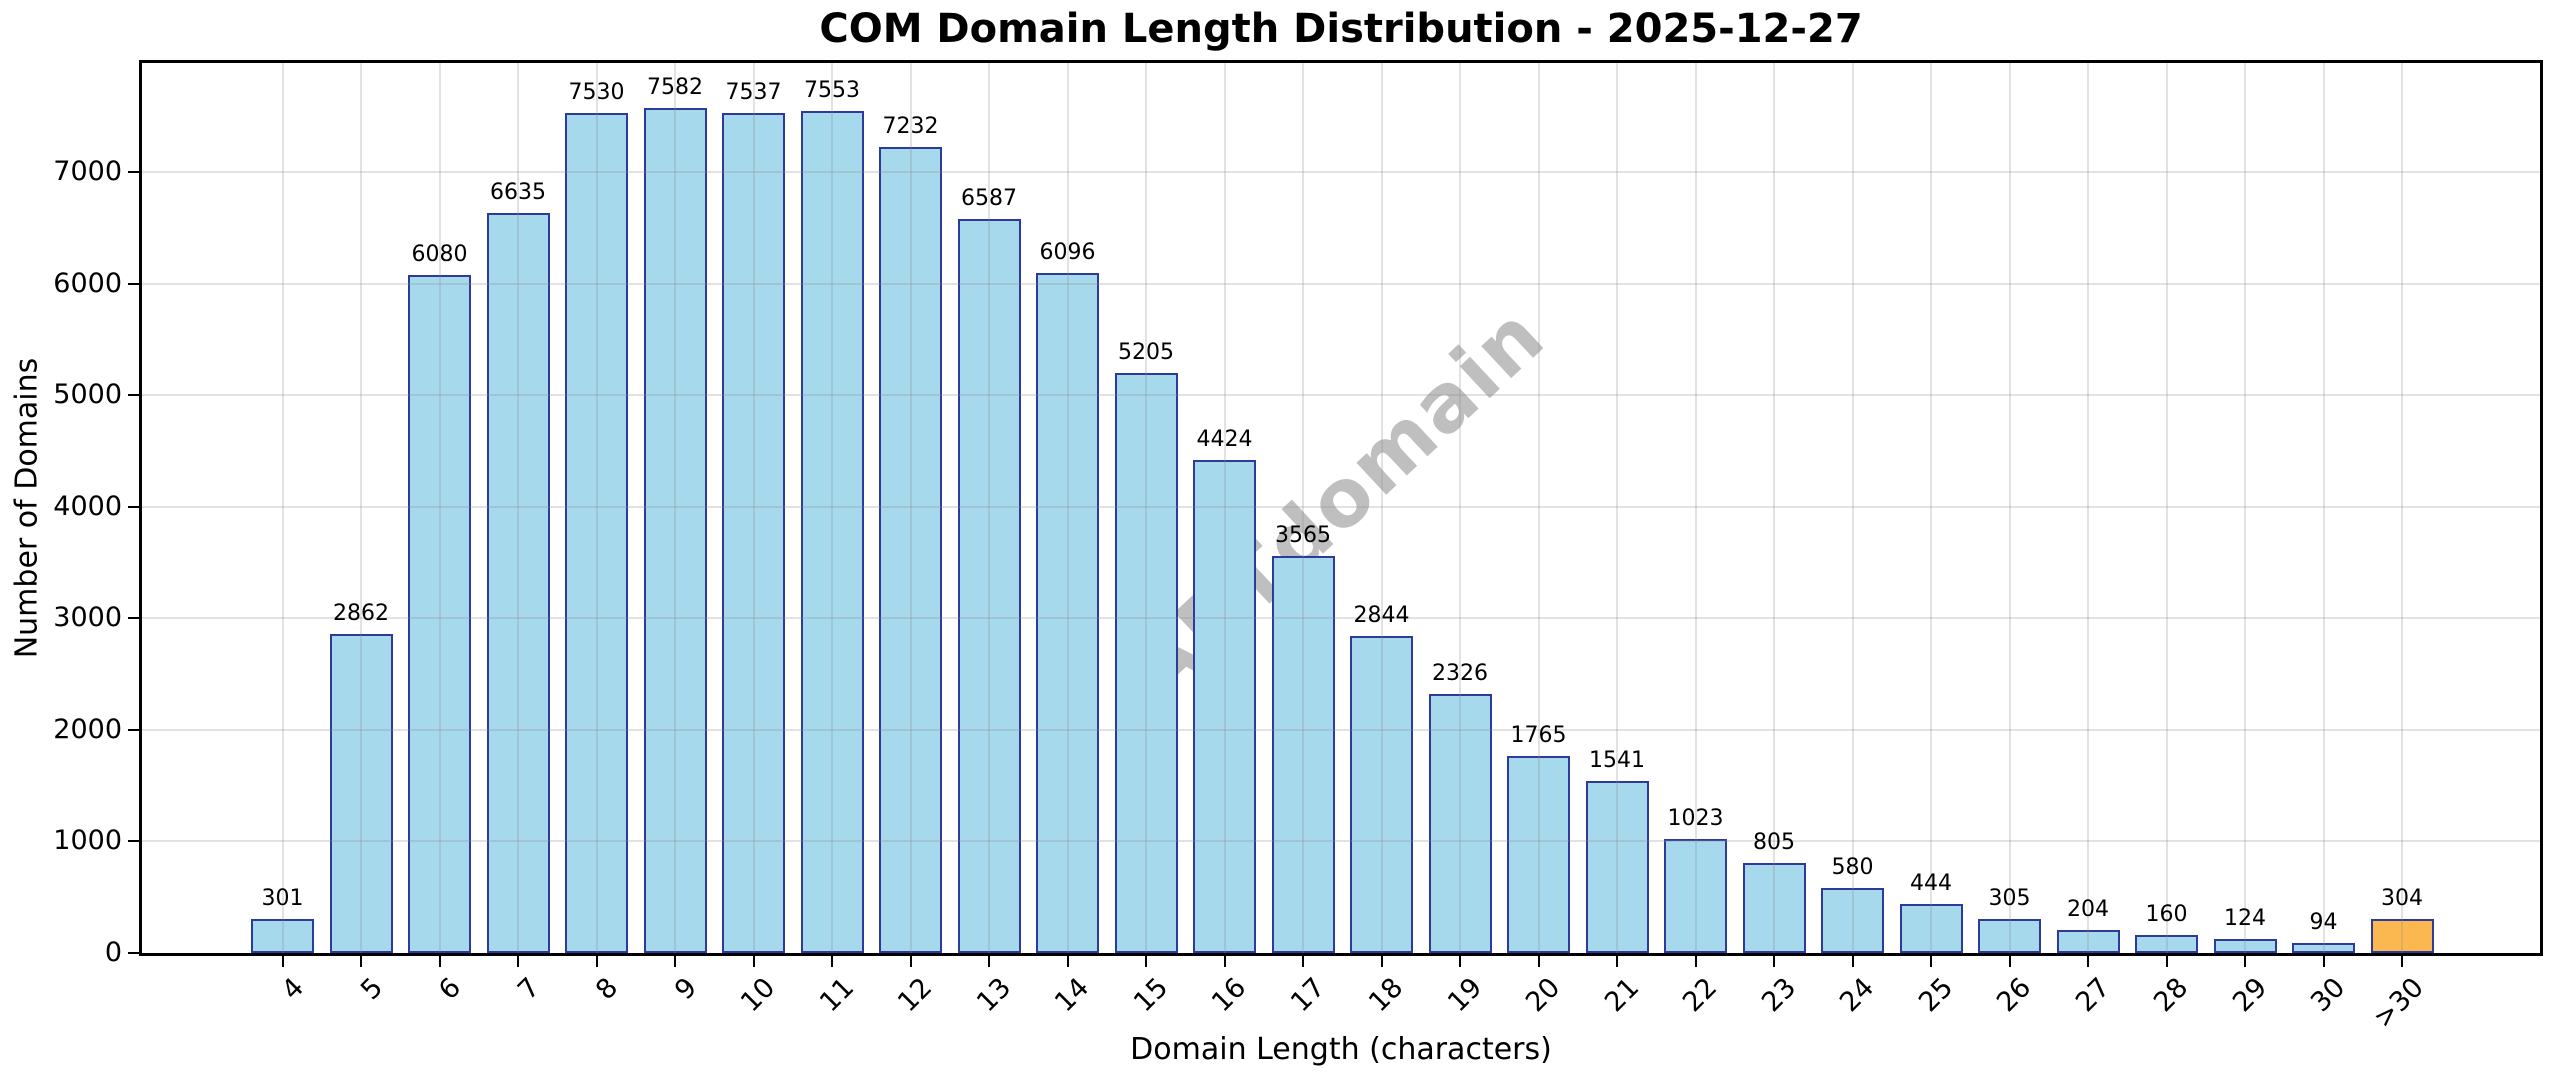 The image size is (2560, 1087). Describe the element at coordinates (2402, 899) in the screenshot. I see `bar-value-label: 304` at that location.